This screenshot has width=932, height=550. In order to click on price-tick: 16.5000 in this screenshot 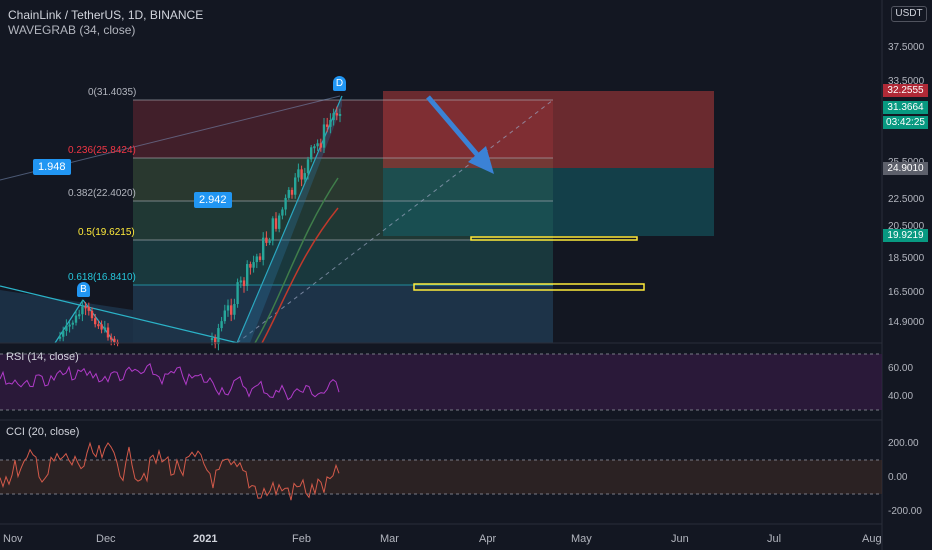, I will do `click(906, 292)`.